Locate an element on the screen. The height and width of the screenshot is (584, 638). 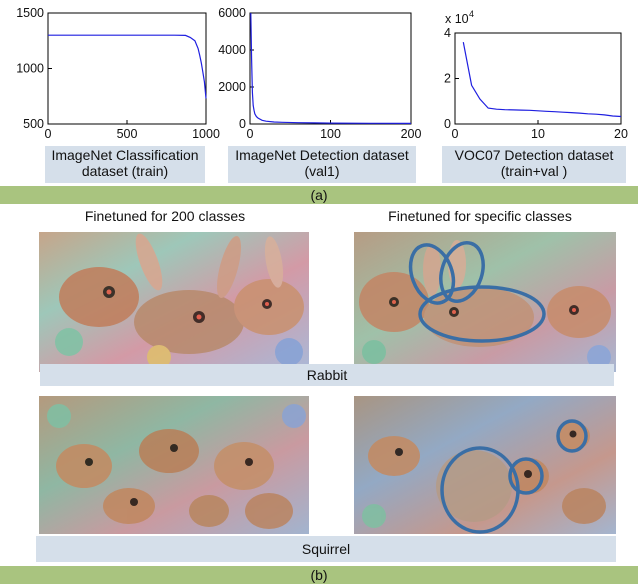
y-multiplier-label: x 10 is located at coordinates (457, 19).